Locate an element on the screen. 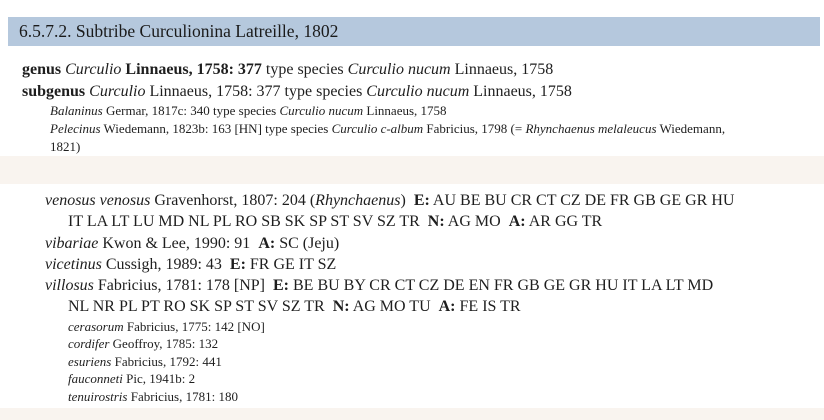 The image size is (824, 420). text-line: cerasorum Fabricius, 1775: 142 [NO] is located at coordinates (166, 326).